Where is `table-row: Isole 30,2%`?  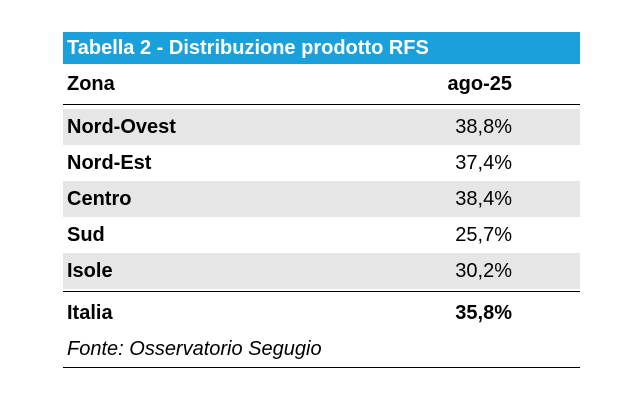 table-row: Isole 30,2% is located at coordinates (321, 271).